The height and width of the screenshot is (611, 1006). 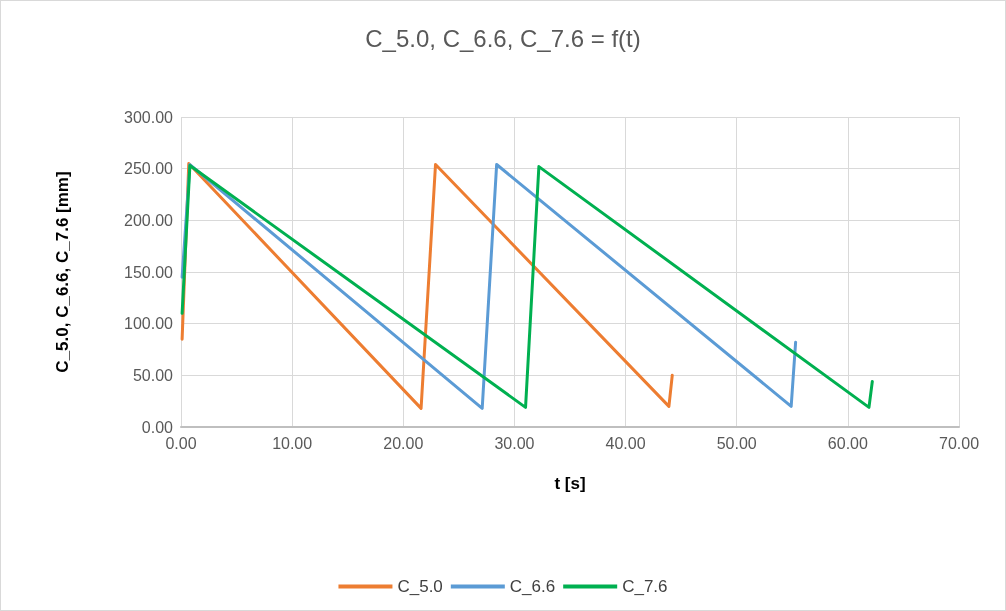 What do you see at coordinates (847, 443) in the screenshot?
I see `x-tick-label: 60.00` at bounding box center [847, 443].